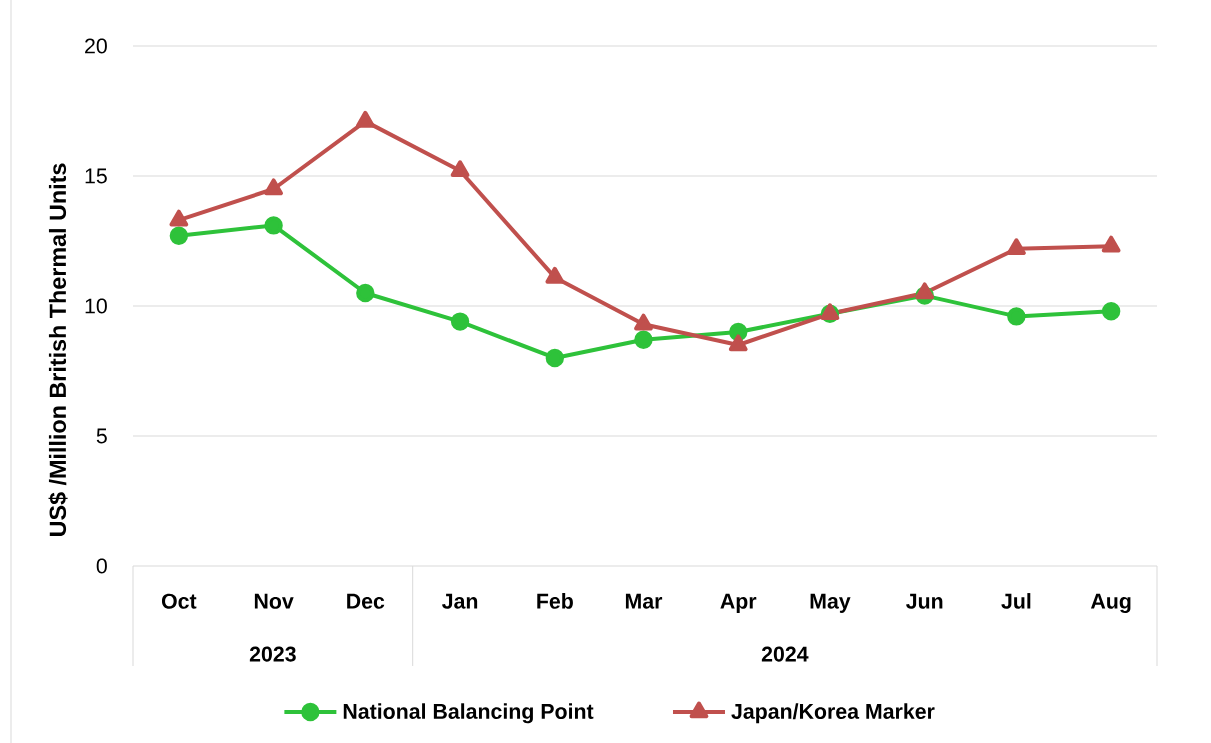 The image size is (1211, 743). Describe the element at coordinates (272, 654) in the screenshot. I see `text: 2023` at that location.